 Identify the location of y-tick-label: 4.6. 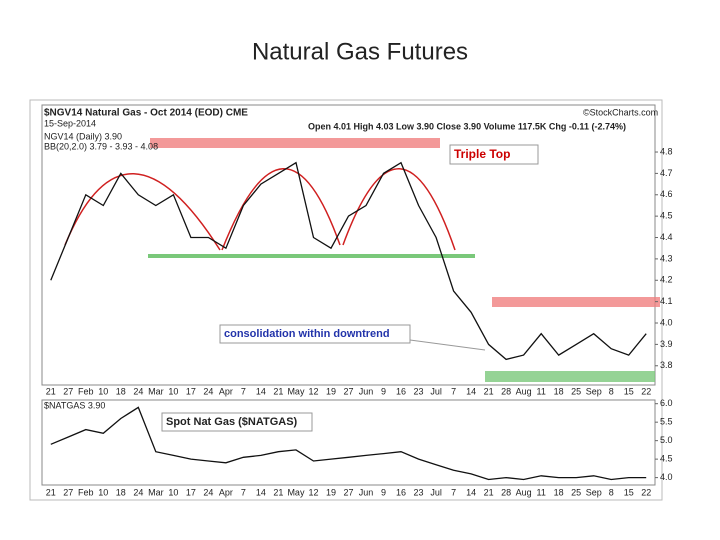
(666, 194).